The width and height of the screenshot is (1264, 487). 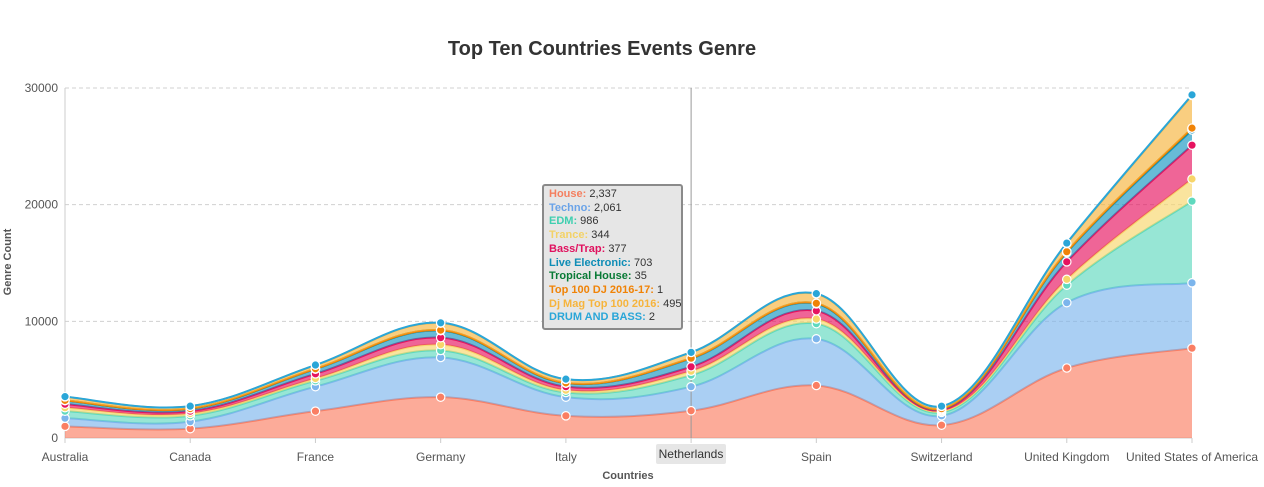 I want to click on x-tick-label: Canada, so click(x=190, y=457).